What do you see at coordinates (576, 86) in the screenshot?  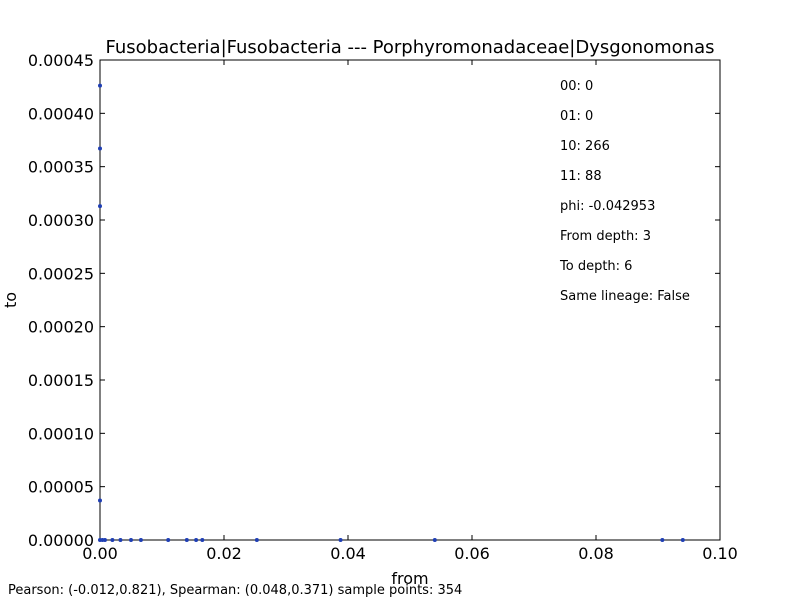 I see `annotation-line: 00: 0` at bounding box center [576, 86].